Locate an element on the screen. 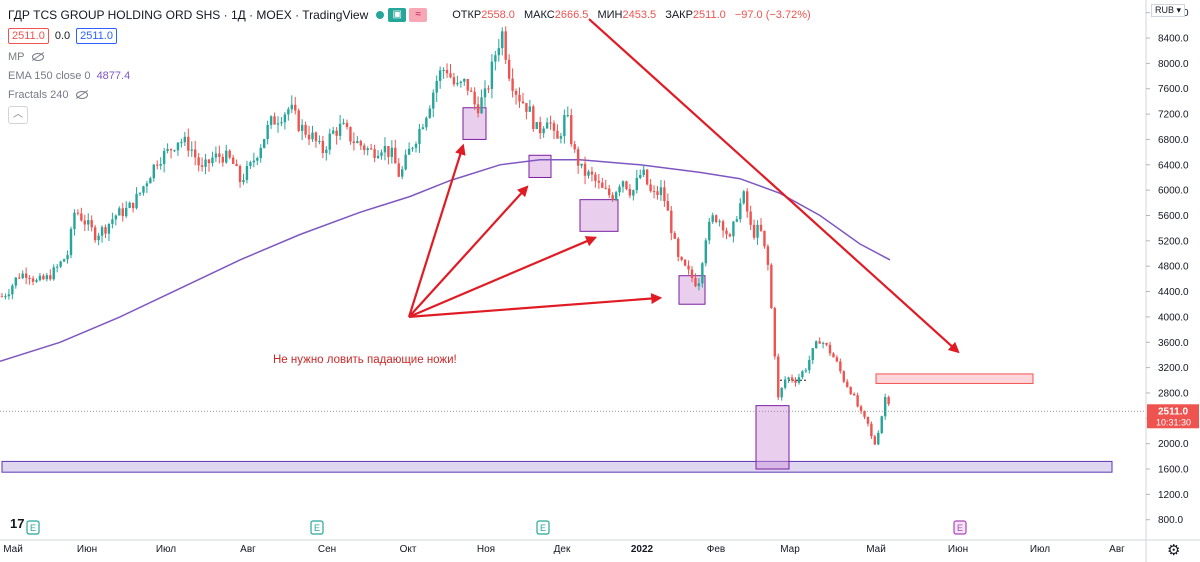 The height and width of the screenshot is (562, 1200). sell-price-button: 2511.0 is located at coordinates (28, 36).